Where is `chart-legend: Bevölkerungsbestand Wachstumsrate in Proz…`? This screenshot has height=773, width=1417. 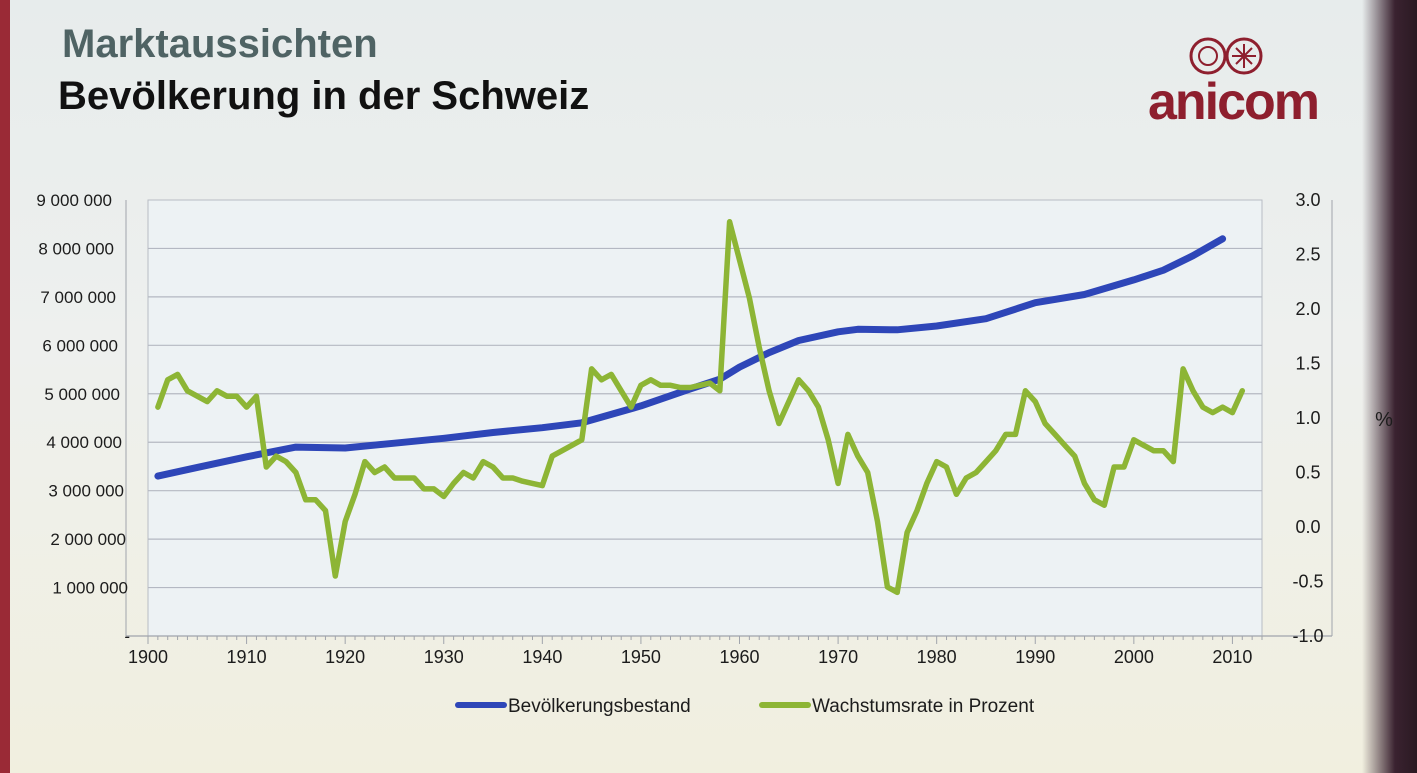
chart-legend: Bevölkerungsbestand Wachstumsrate in Proz… is located at coordinates (745, 706).